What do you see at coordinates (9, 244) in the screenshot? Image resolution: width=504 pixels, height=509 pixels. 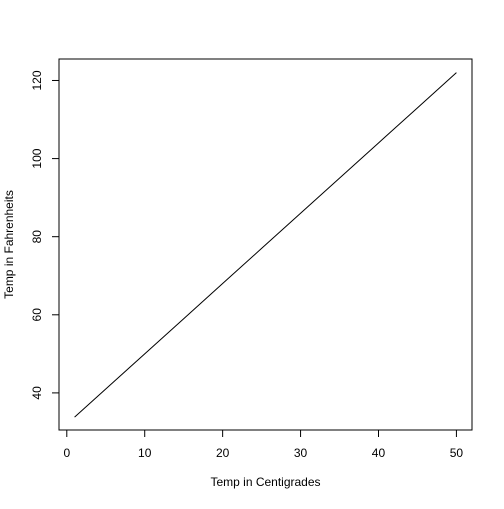 I see `y-axis-label: Temp in Fahrenheits` at bounding box center [9, 244].